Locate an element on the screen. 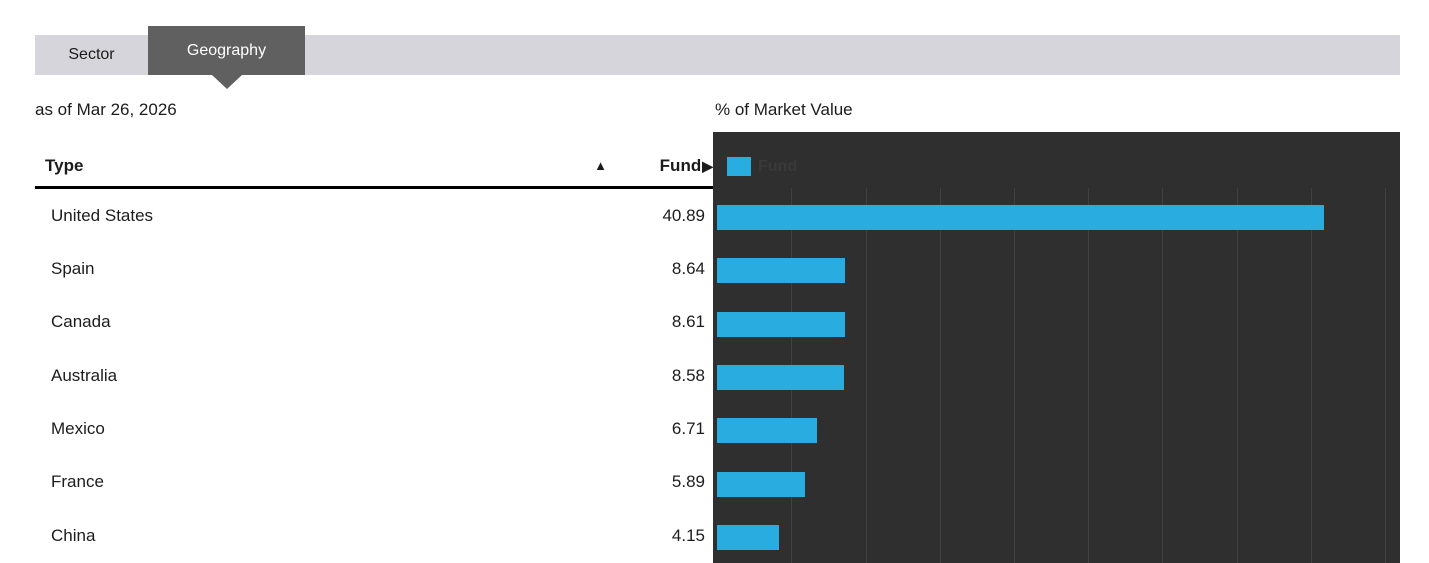 This screenshot has height=563, width=1429. row-fund-value: 8.61 is located at coordinates (688, 322).